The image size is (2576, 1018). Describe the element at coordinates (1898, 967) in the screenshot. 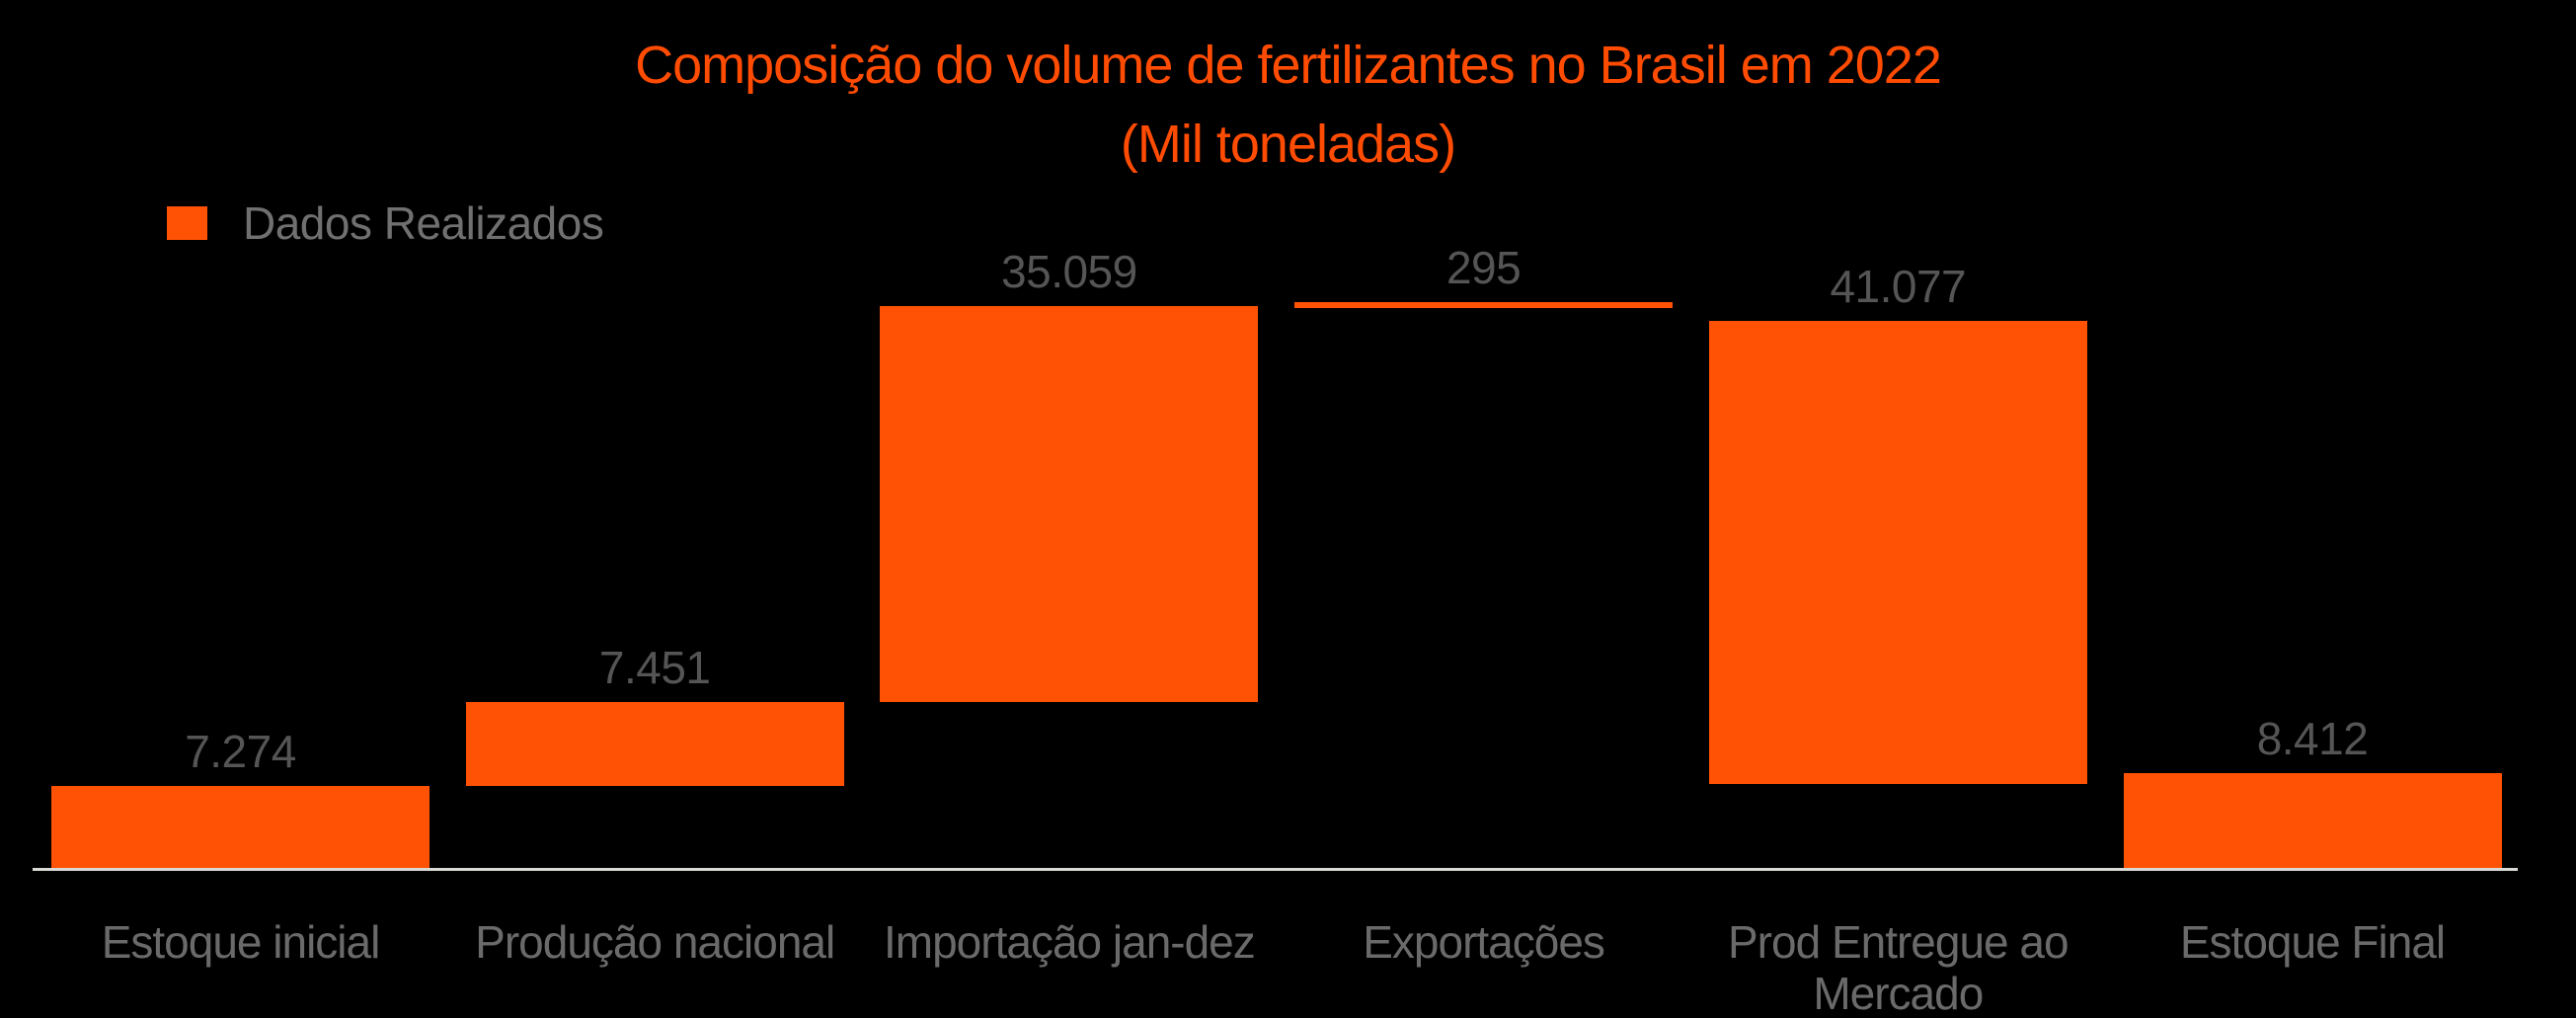

I see `category-label-prod-entregue-ao-mercado: Prod Entregue ao Mercado` at that location.